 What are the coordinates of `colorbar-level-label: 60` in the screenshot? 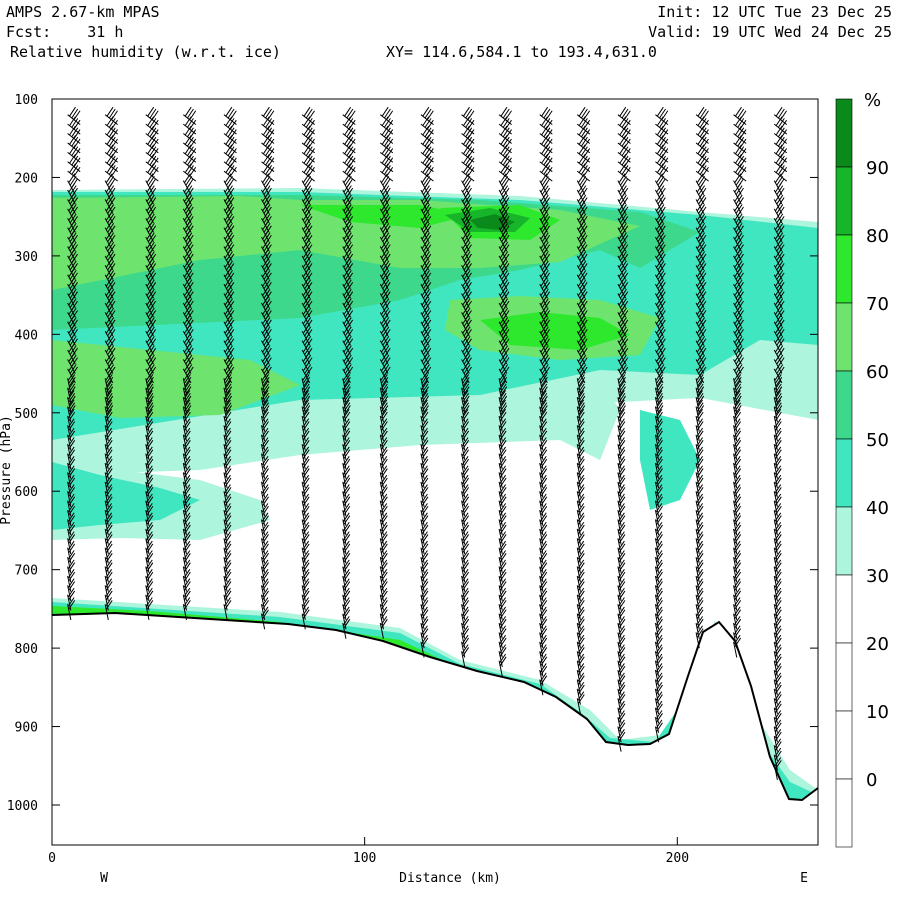 It's located at (877, 372).